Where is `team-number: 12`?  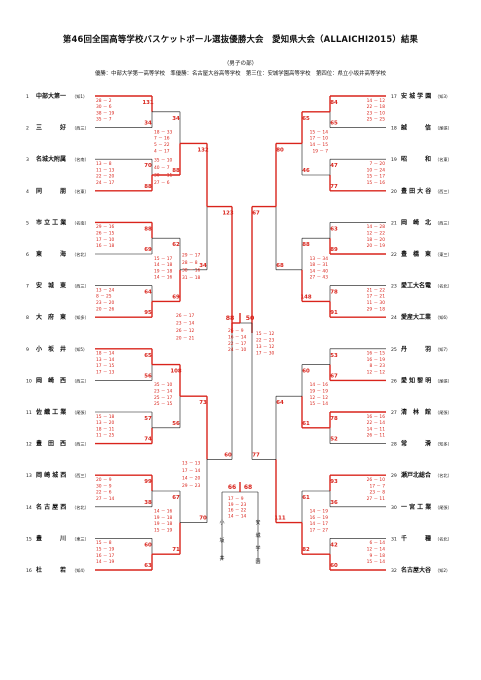
team-number: 12 is located at coordinates (29, 445).